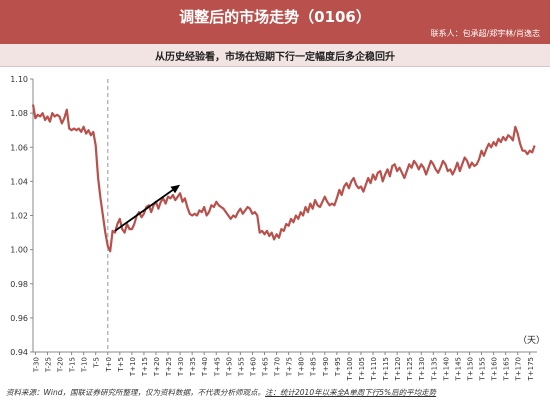 The height and width of the screenshot is (400, 550). Describe the element at coordinates (19, 250) in the screenshot. I see `y-tick-label: 1.00` at that location.